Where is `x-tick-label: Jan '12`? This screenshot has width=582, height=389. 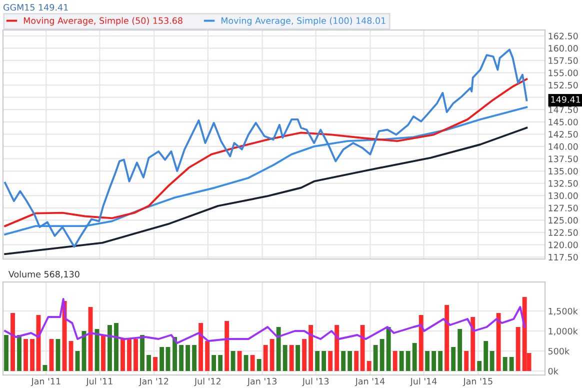
x-tick-label: Jan '12 is located at coordinates (153, 382).